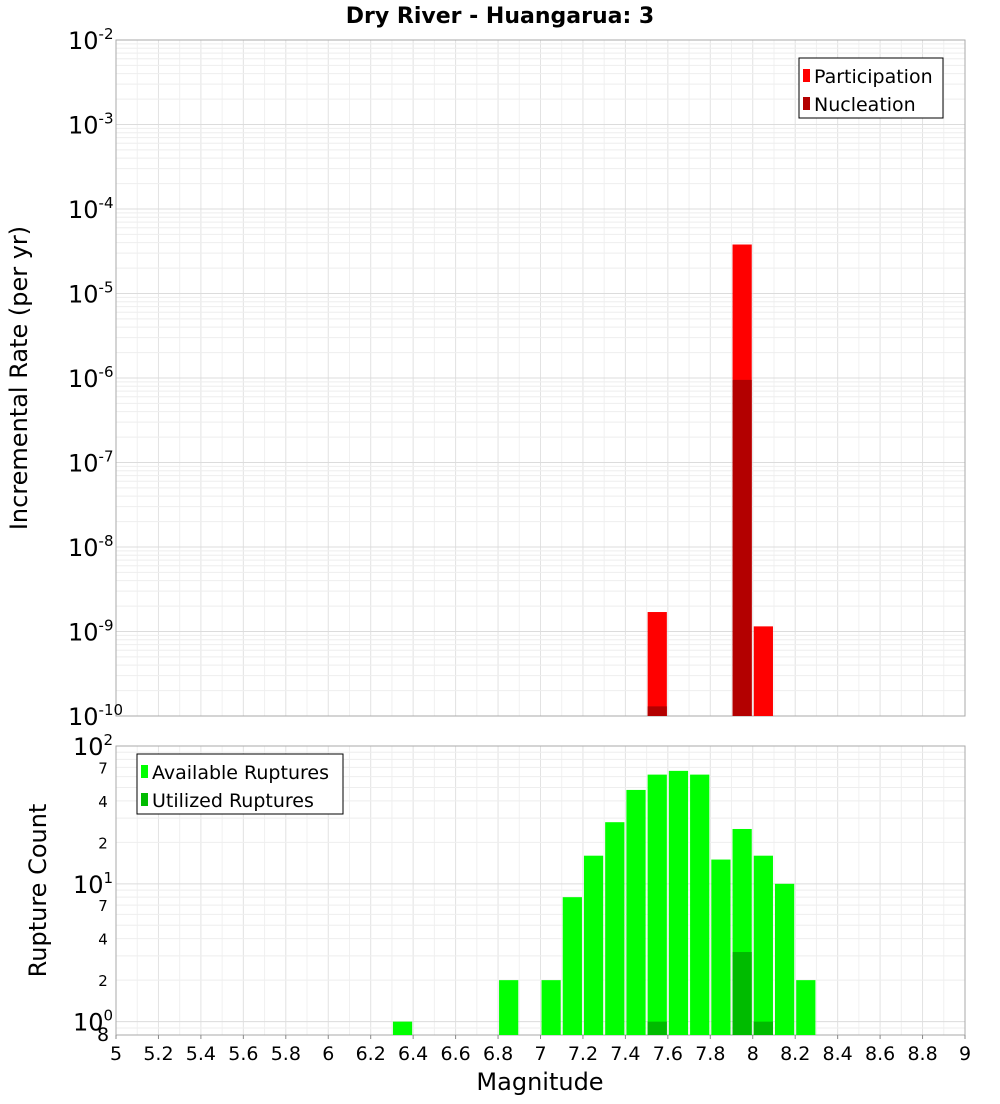 The width and height of the screenshot is (1000, 1104). I want to click on y-tick-label: 10⁻⁷, so click(91, 463).